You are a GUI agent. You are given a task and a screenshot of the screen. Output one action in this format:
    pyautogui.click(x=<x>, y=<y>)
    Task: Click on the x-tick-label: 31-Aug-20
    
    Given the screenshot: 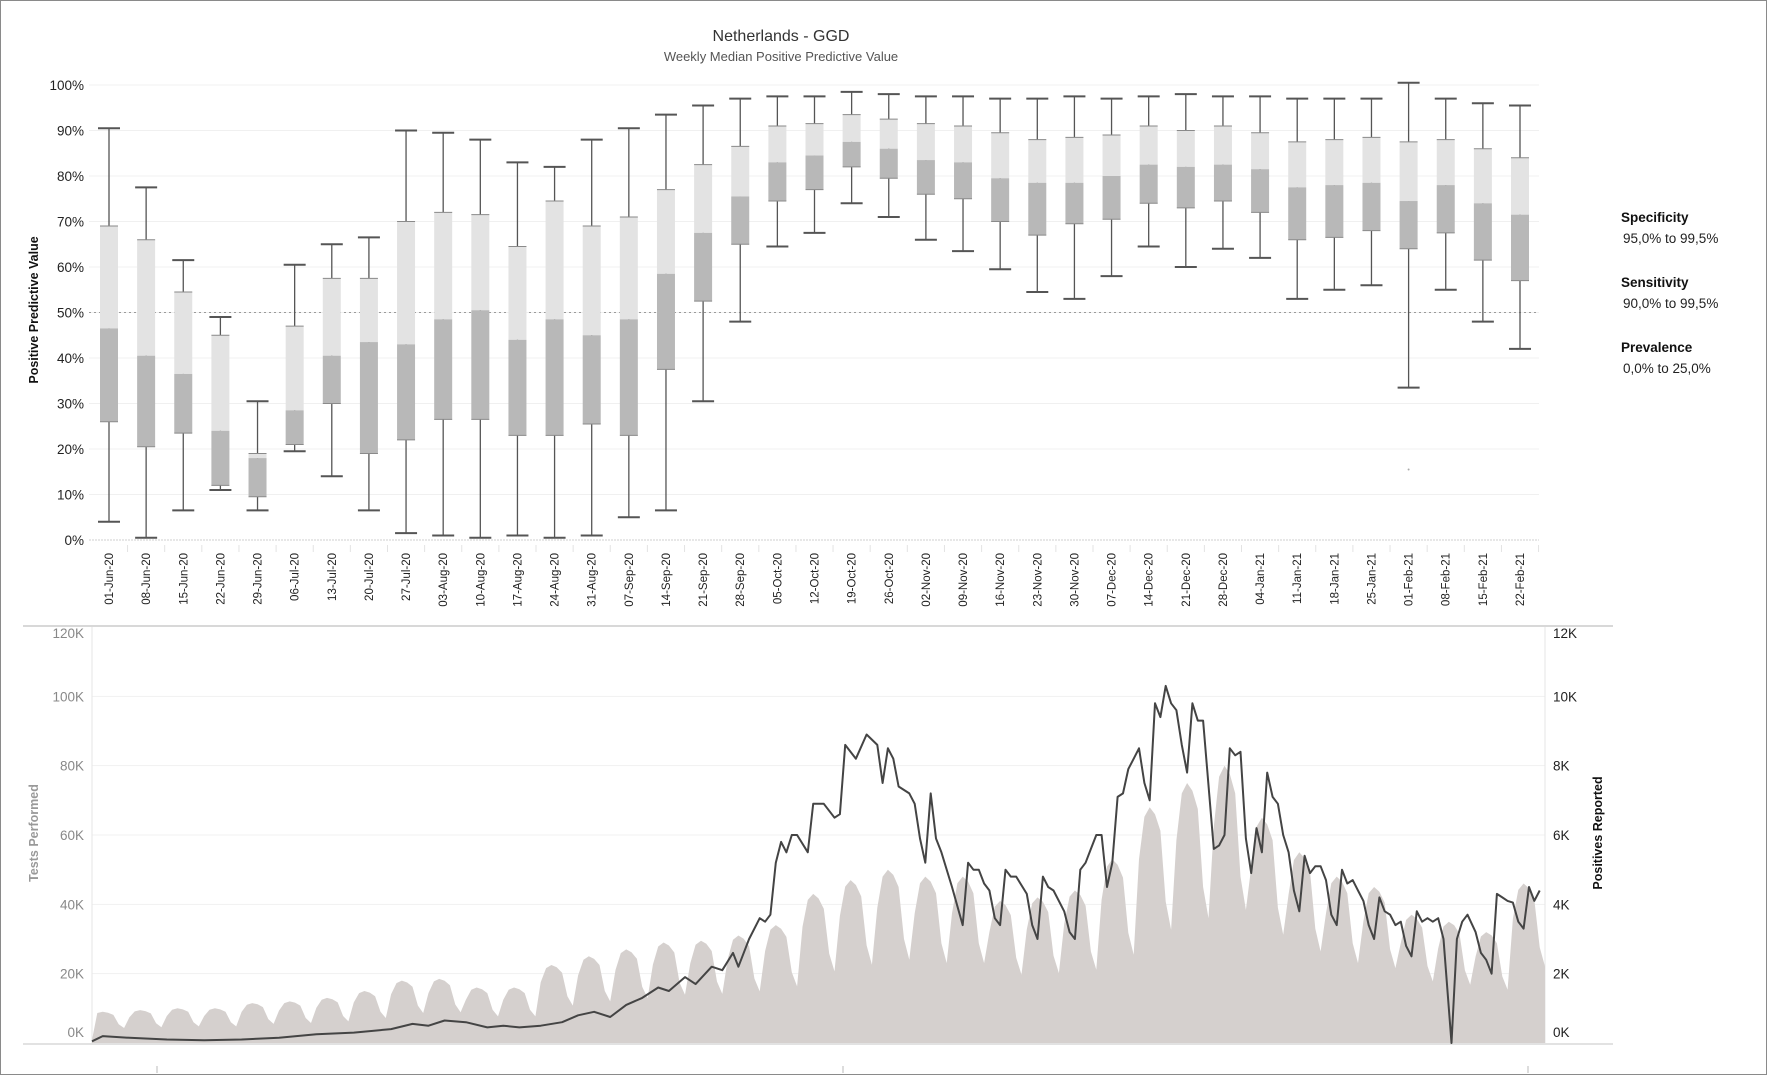 What is the action you would take?
    pyautogui.click(x=593, y=580)
    